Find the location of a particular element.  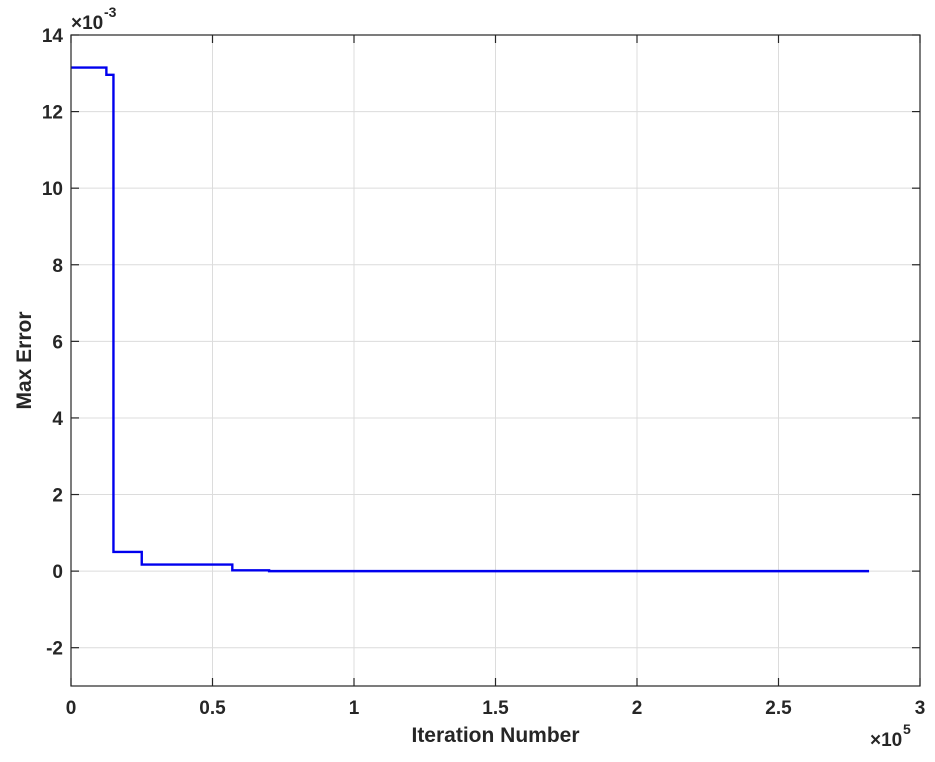

x-tick-label: 0.5 is located at coordinates (212, 708).